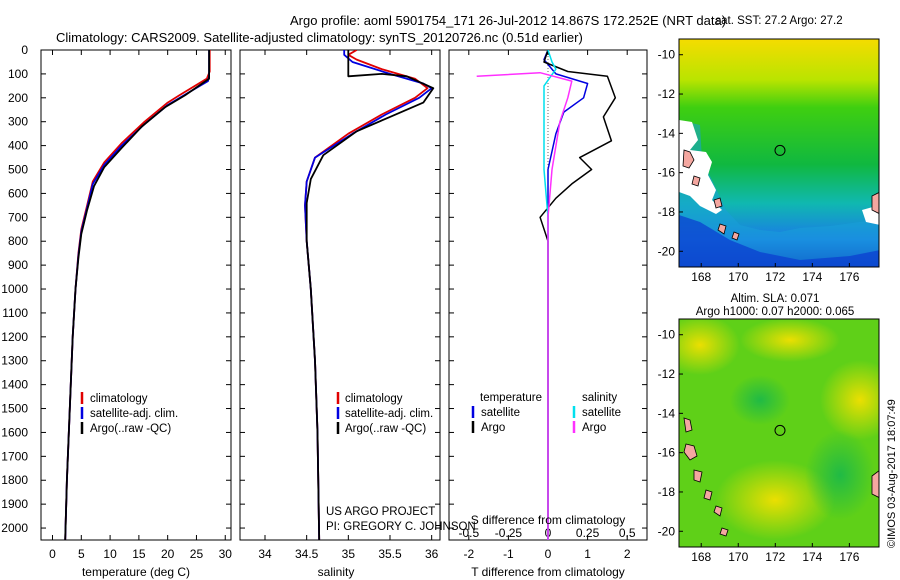 The height and width of the screenshot is (580, 900). I want to click on x-tick-label: 5, so click(81, 554).